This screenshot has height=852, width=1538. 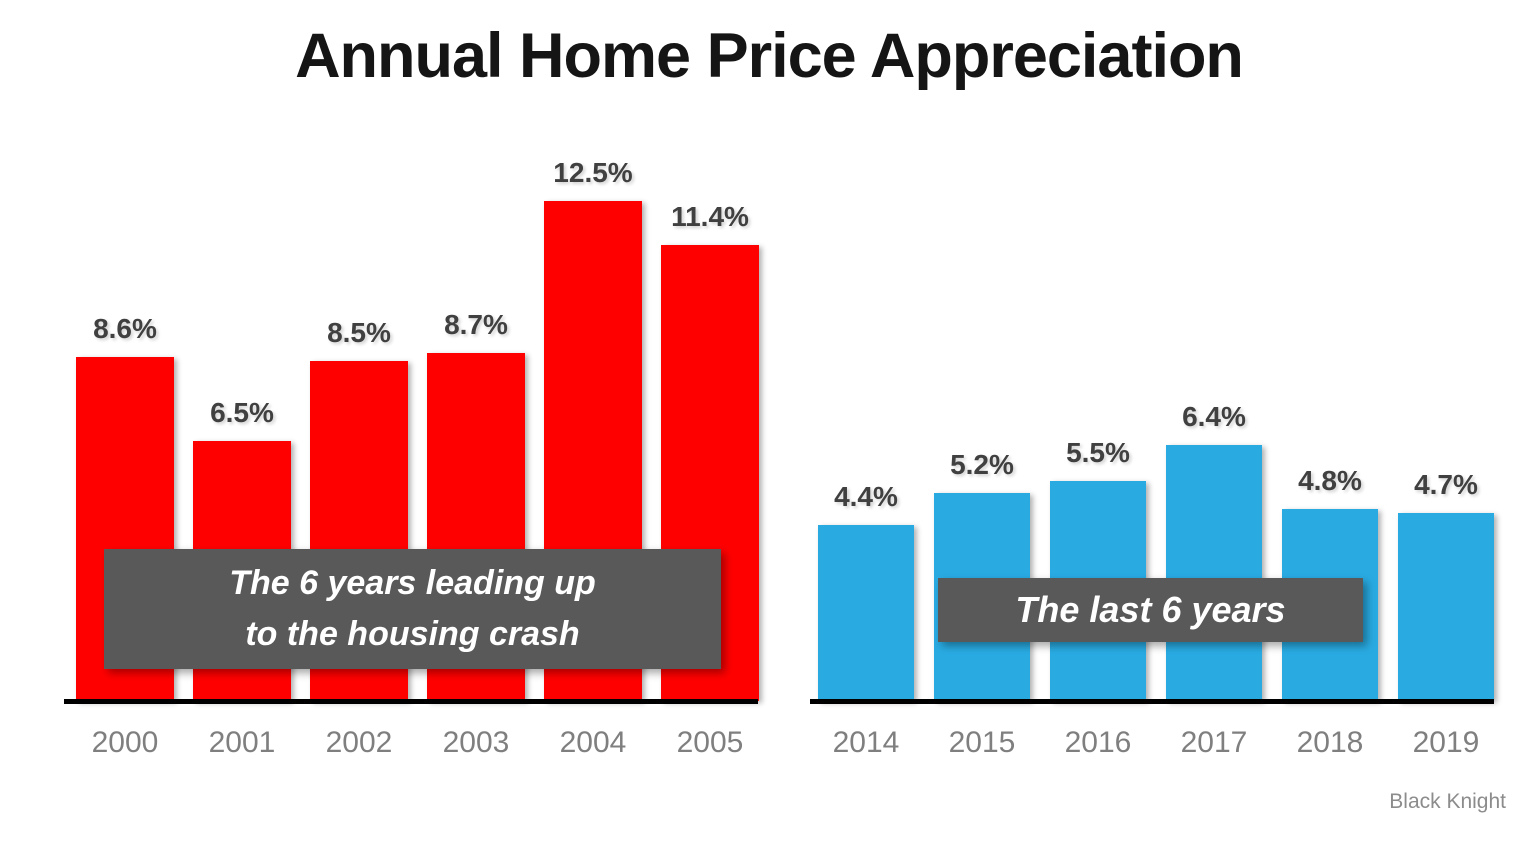 What do you see at coordinates (982, 742) in the screenshot?
I see `x-tick-2015: 2015` at bounding box center [982, 742].